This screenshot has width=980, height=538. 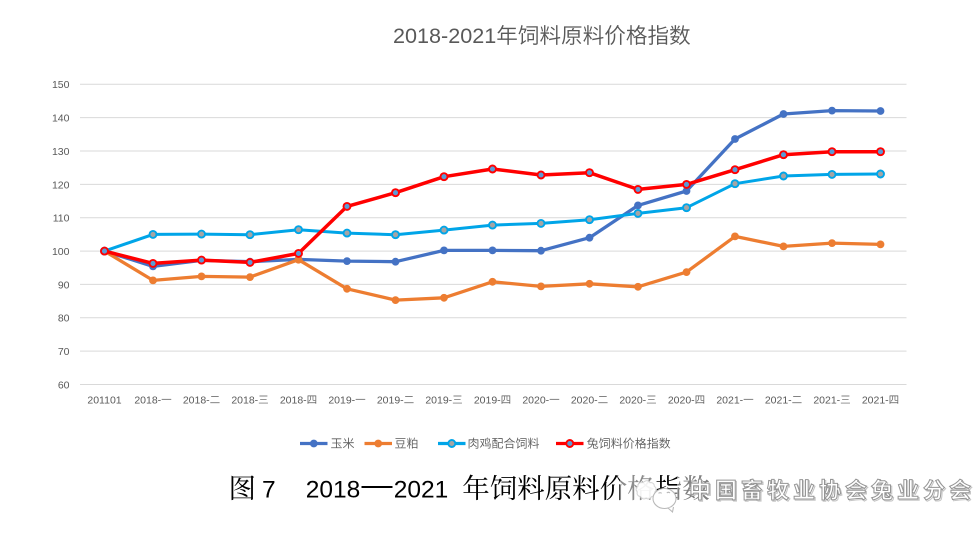 I want to click on svg-text: 2021, so click(x=421, y=489).